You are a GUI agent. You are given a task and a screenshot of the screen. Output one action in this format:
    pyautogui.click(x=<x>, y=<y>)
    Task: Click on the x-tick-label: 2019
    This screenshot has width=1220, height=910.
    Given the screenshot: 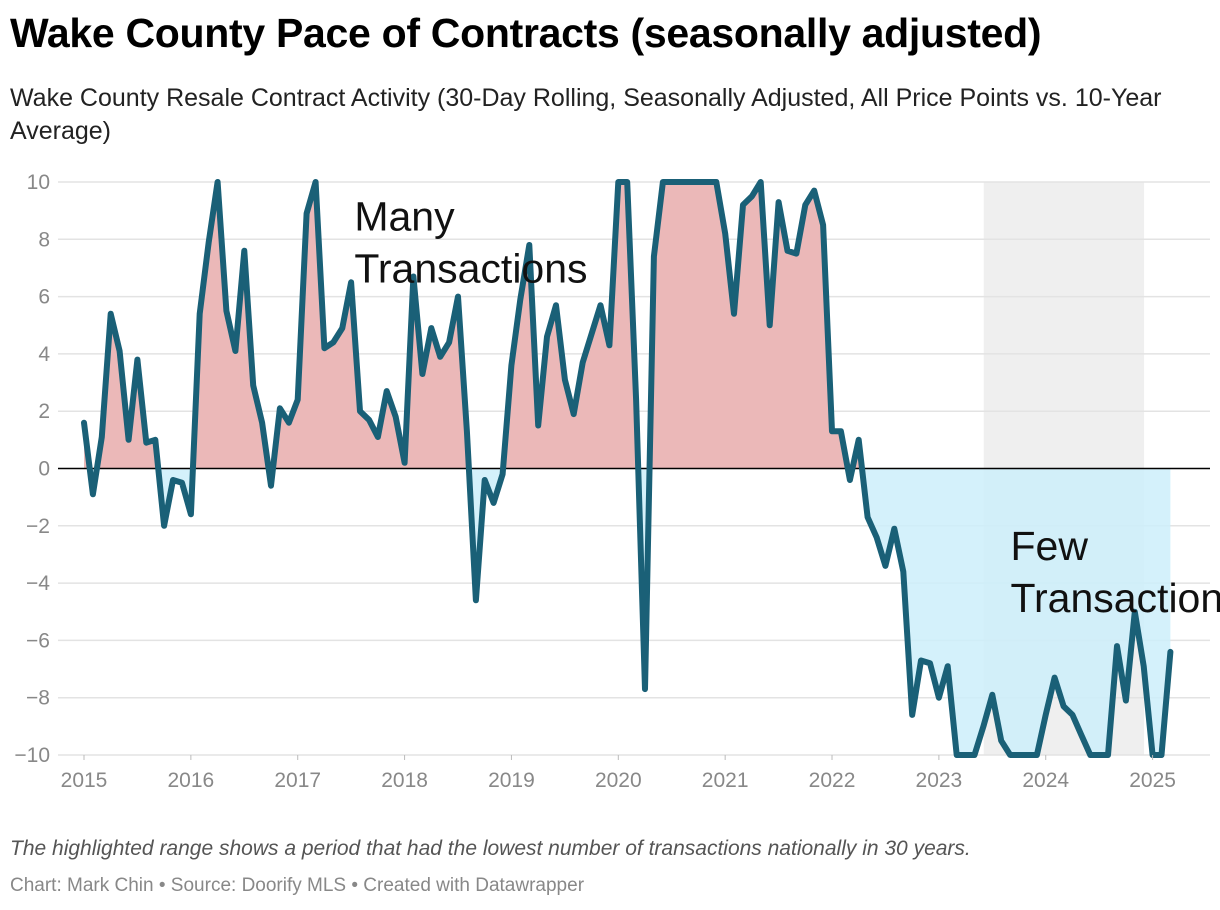 What is the action you would take?
    pyautogui.click(x=511, y=780)
    